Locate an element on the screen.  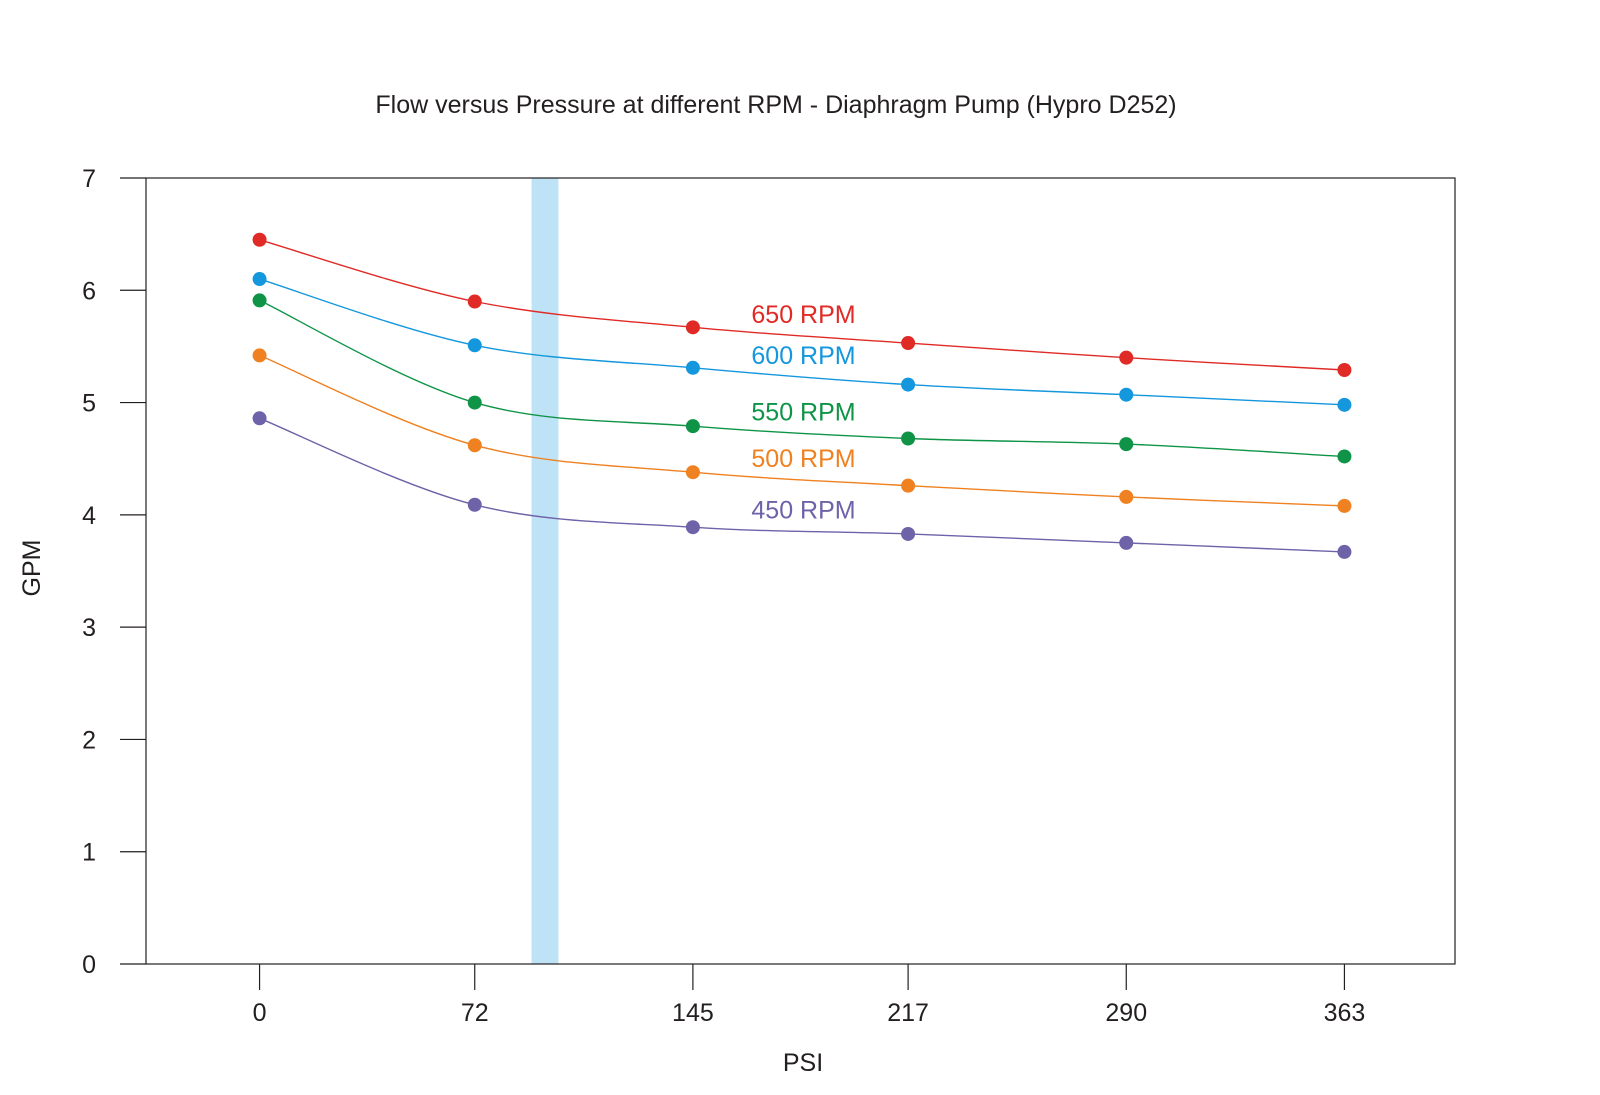
y-tick-label-6: 6 is located at coordinates (89, 291).